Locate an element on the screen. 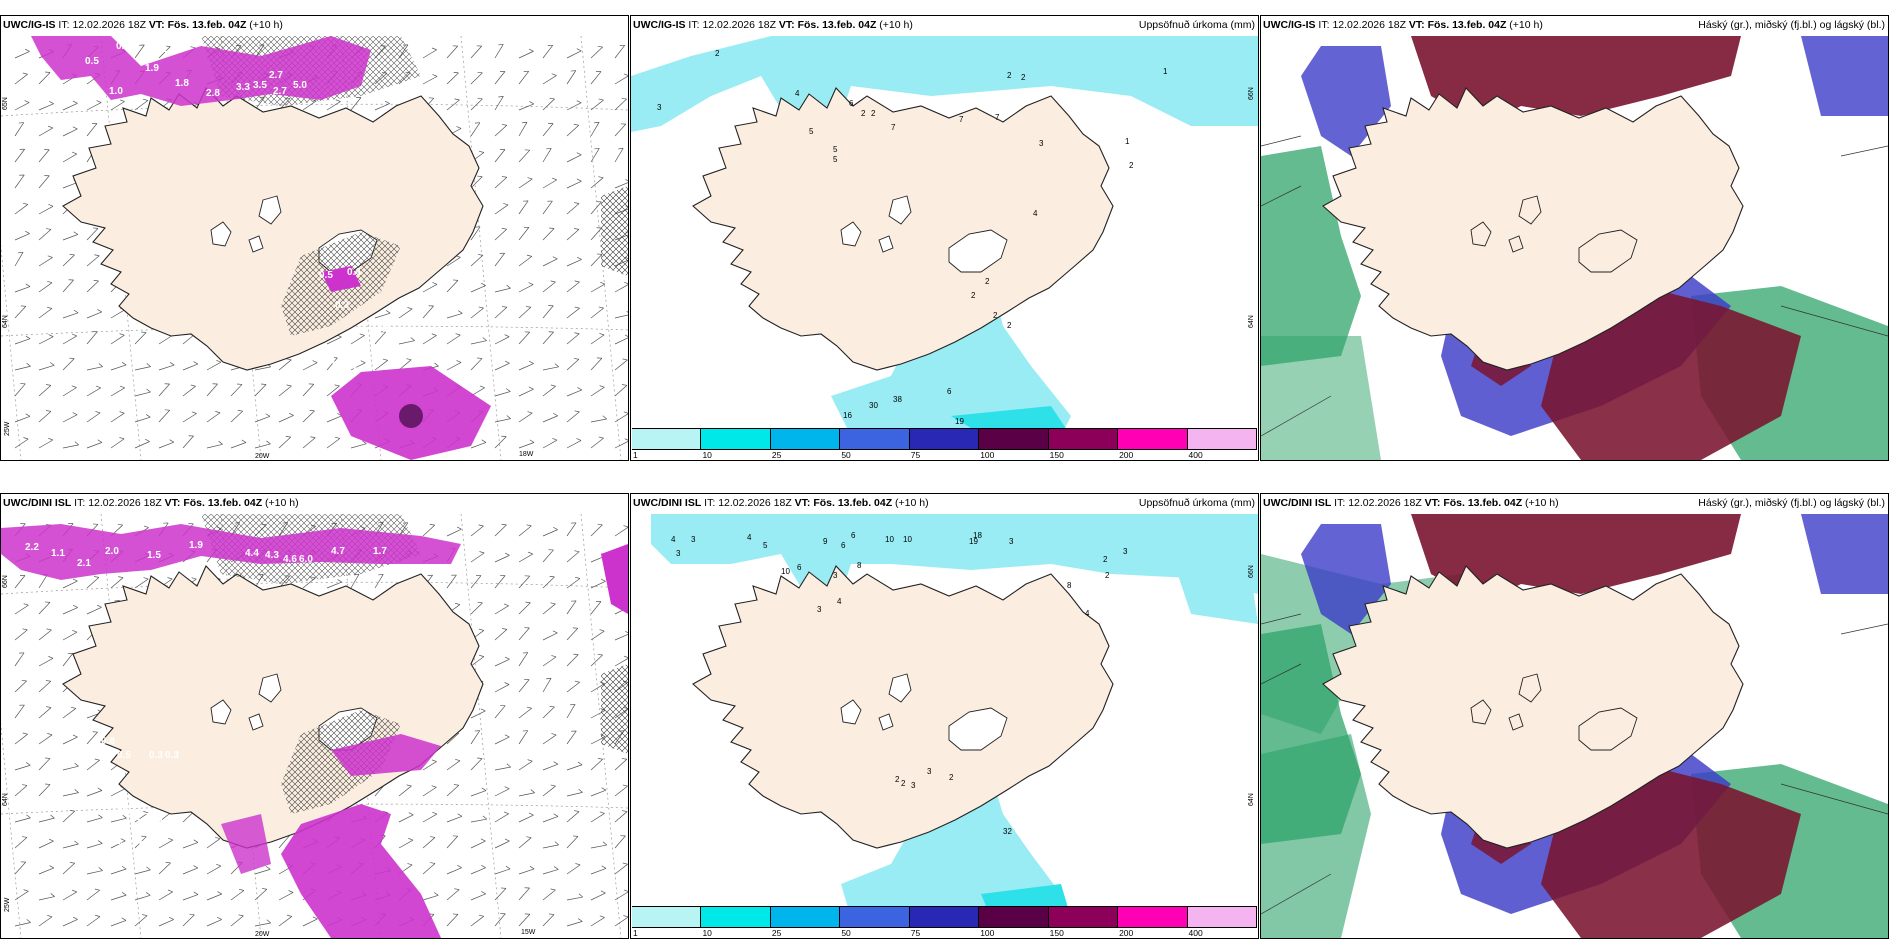 The height and width of the screenshot is (950, 1900). panel-subtitle: Uppsöfnuð úrkoma (mm) is located at coordinates (1196, 25).